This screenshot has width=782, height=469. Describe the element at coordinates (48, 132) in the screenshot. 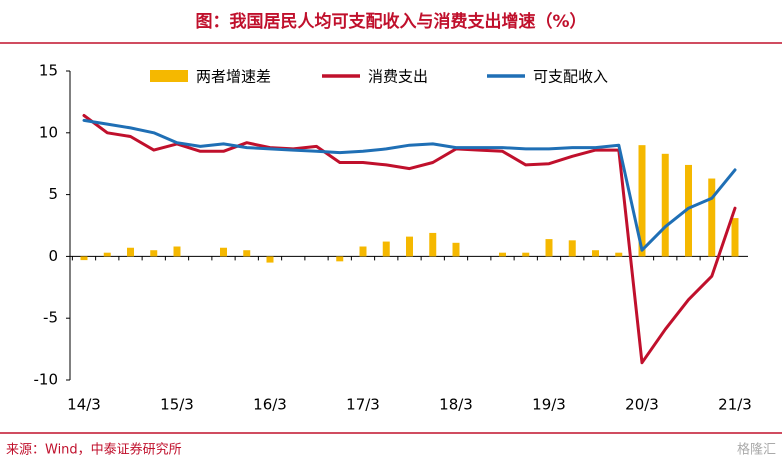

I see `y-tick-label: 10` at that location.